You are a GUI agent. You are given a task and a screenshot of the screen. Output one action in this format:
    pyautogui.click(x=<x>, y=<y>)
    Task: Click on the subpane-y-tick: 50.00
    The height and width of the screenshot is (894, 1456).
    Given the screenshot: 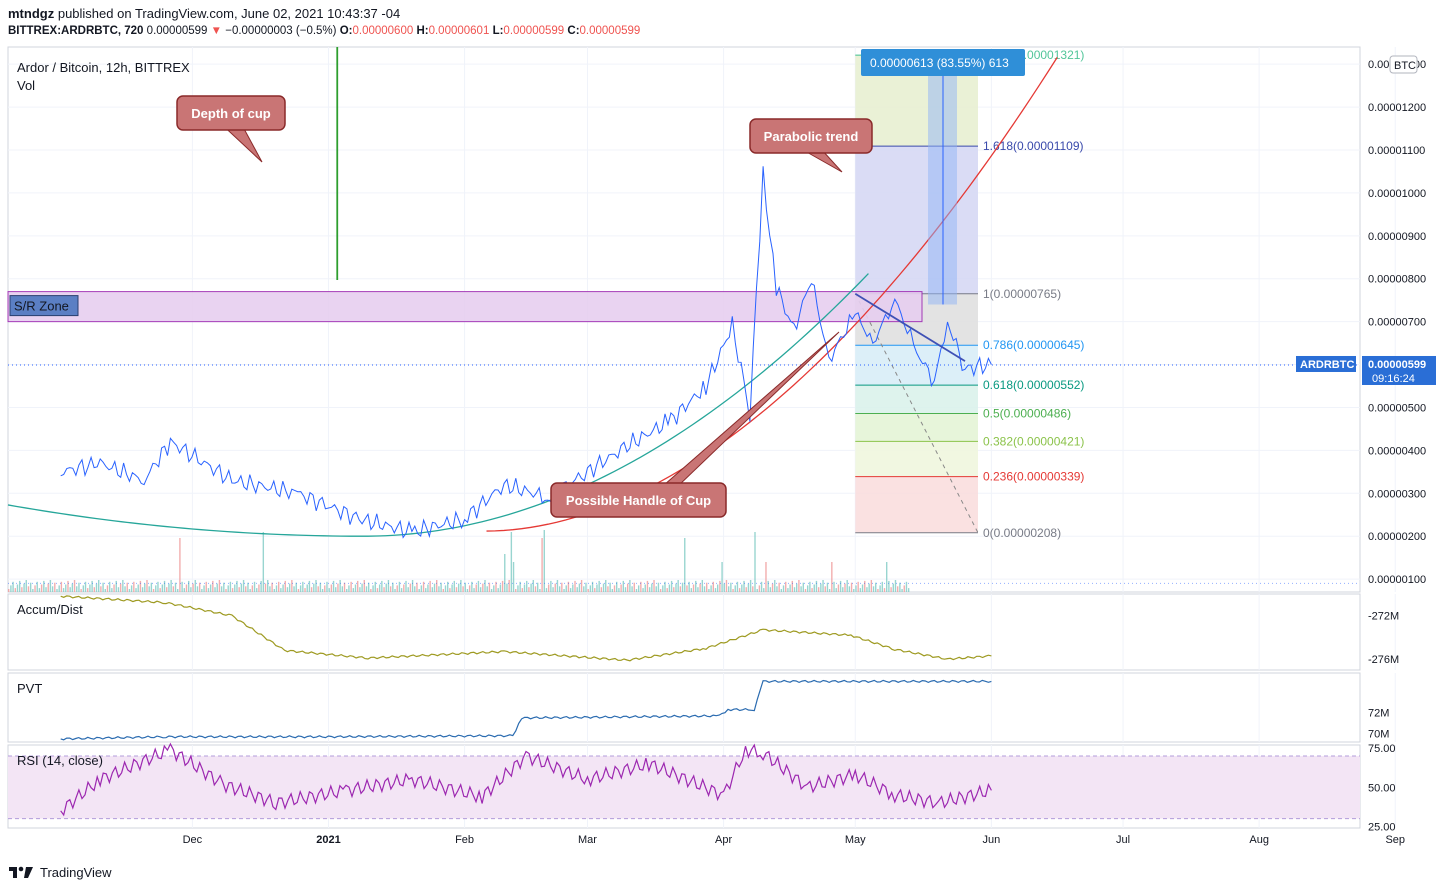 What is the action you would take?
    pyautogui.click(x=1382, y=788)
    